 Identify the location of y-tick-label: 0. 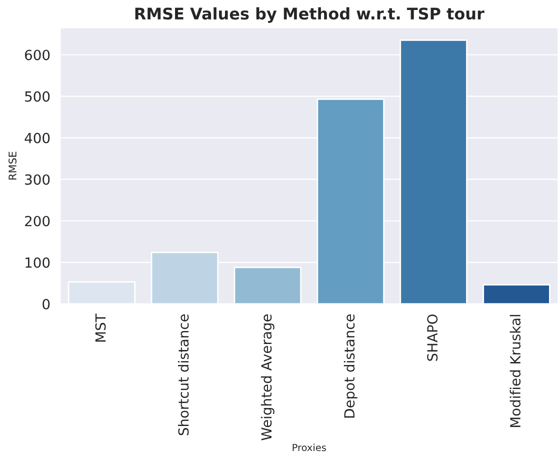
(46, 304).